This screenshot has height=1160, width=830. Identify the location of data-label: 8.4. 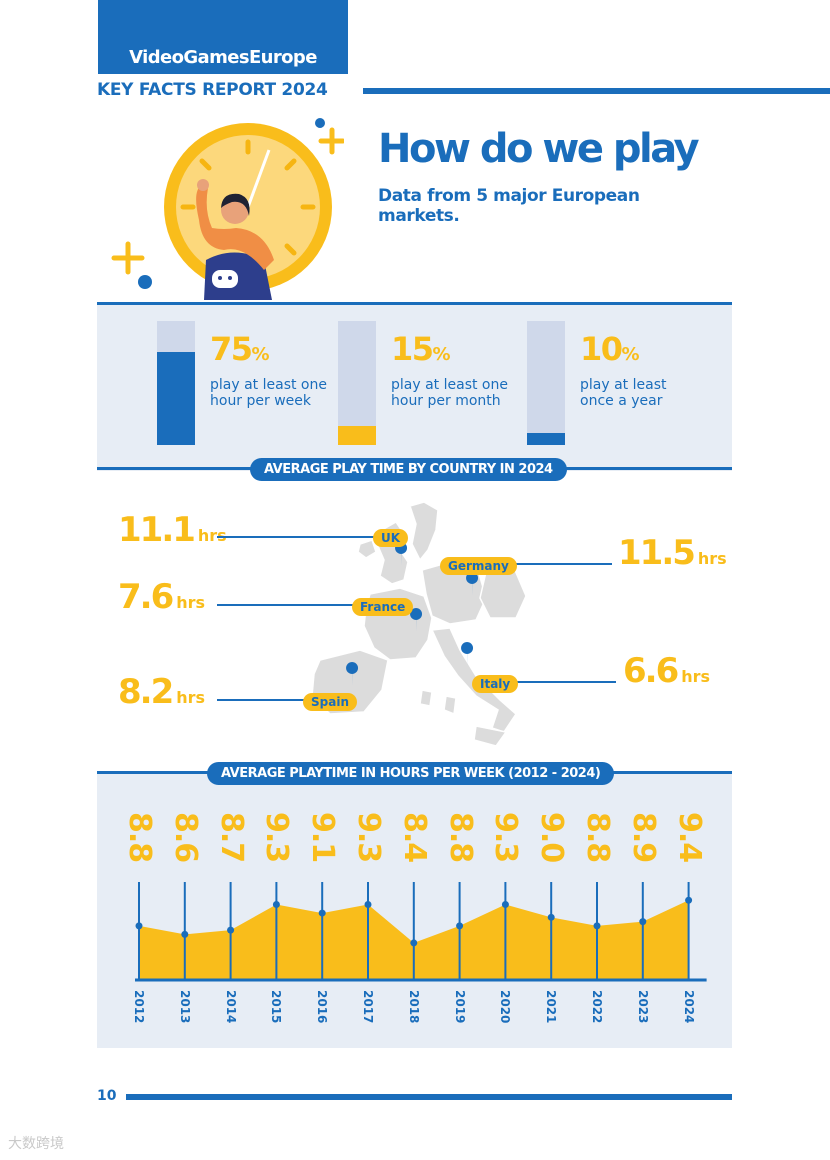
(414, 837).